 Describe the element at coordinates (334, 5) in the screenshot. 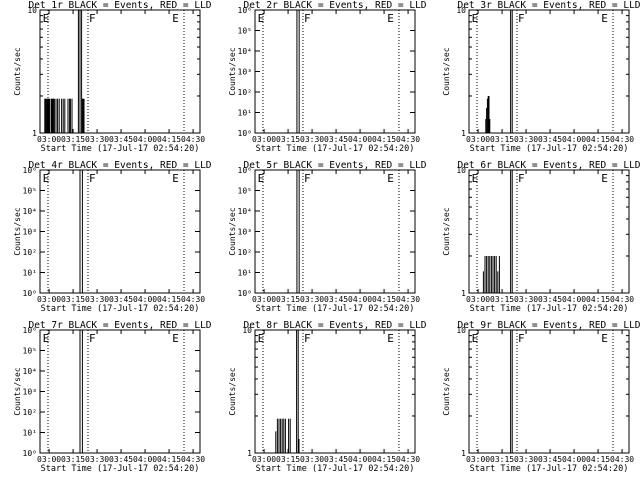

I see `chart-title: Det 2r BLACK = Events, RED = LLD` at that location.